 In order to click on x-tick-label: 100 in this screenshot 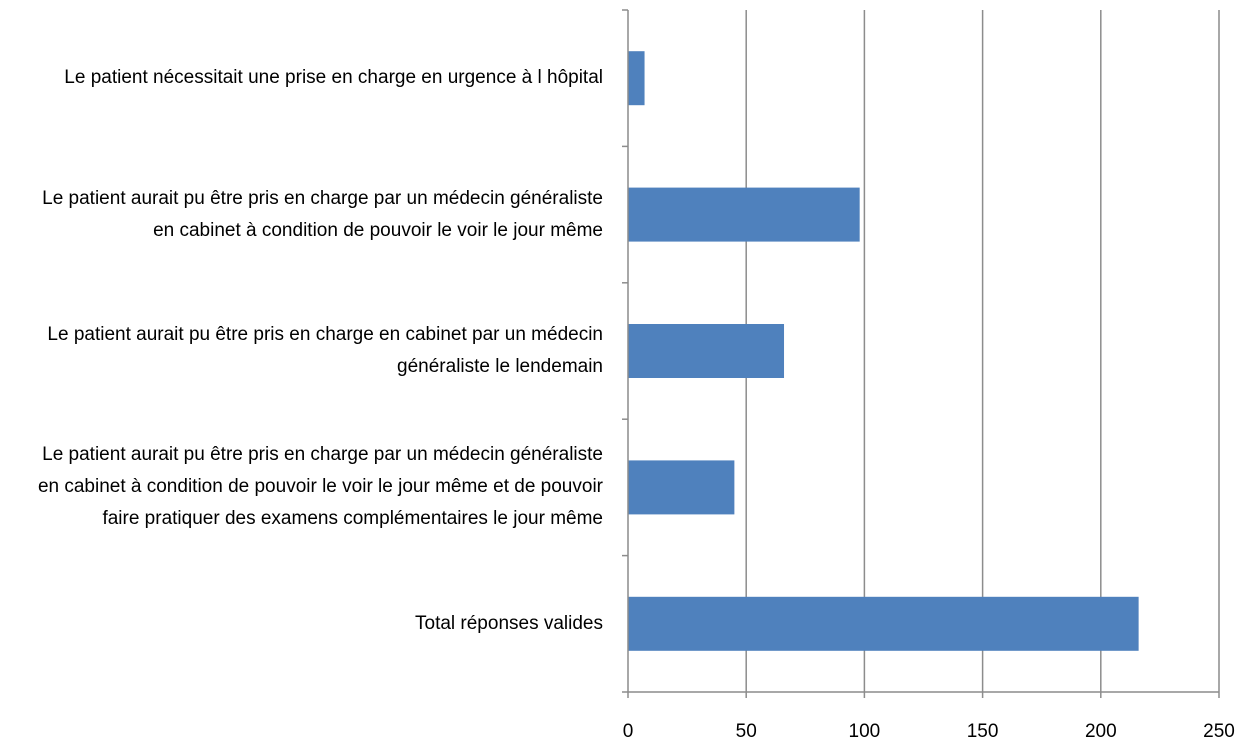, I will do `click(865, 731)`.